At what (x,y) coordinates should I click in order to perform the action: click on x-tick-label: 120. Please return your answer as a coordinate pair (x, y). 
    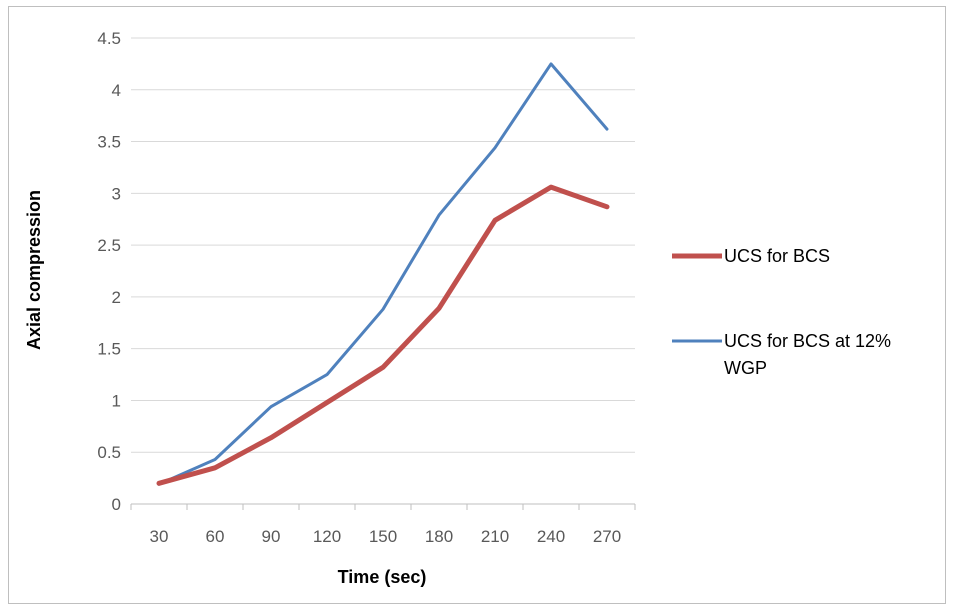
    Looking at the image, I should click on (327, 536).